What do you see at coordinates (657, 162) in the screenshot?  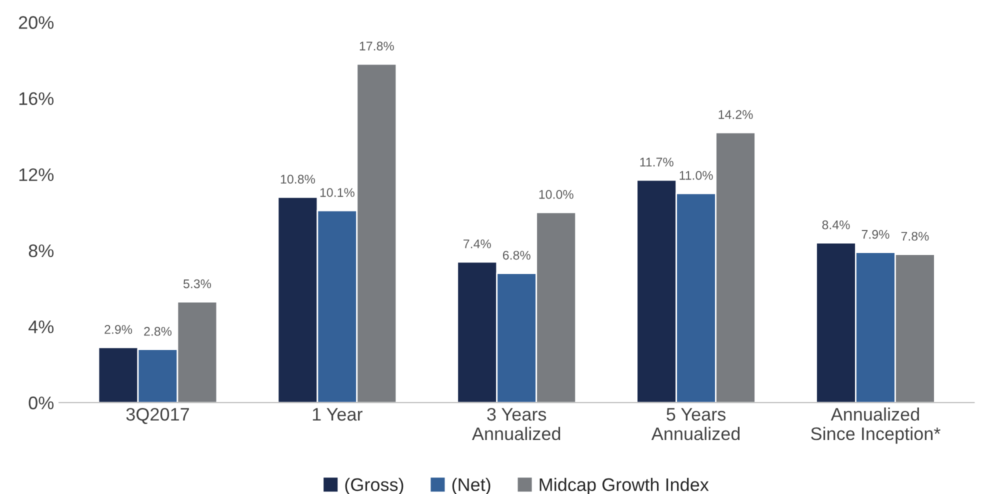 I see `data-label: 11.7%` at bounding box center [657, 162].